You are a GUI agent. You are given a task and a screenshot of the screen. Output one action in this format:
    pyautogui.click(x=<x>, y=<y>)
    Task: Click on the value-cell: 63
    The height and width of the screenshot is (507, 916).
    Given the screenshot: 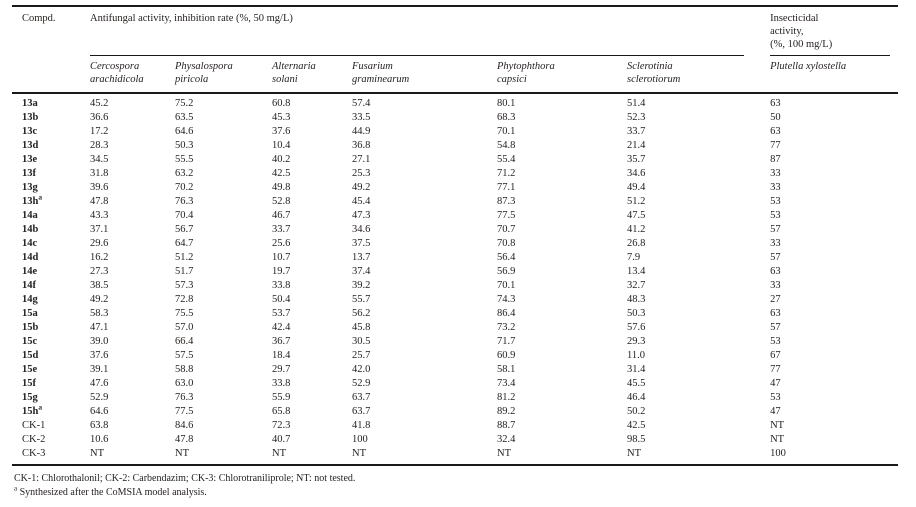 What is the action you would take?
    pyautogui.click(x=775, y=103)
    